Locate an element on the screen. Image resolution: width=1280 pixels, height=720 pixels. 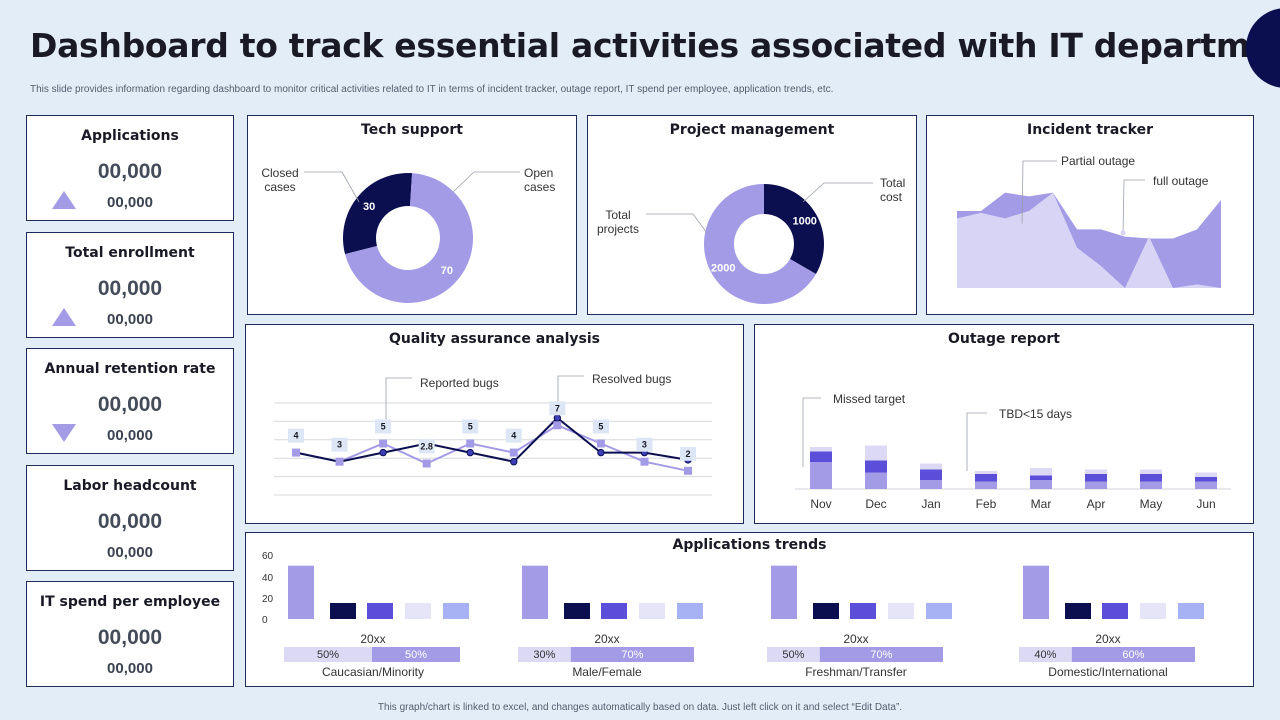
tech-support-donut-chart: 30 70 is located at coordinates (412, 237).